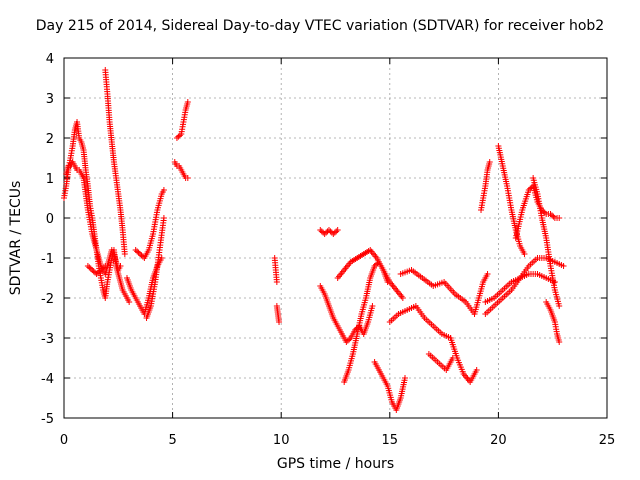 The image size is (640, 480). Describe the element at coordinates (47, 239) in the screenshot. I see `y-tick-labels: -5 -4 -3 -2 -1 0 1 2 3 4` at that location.